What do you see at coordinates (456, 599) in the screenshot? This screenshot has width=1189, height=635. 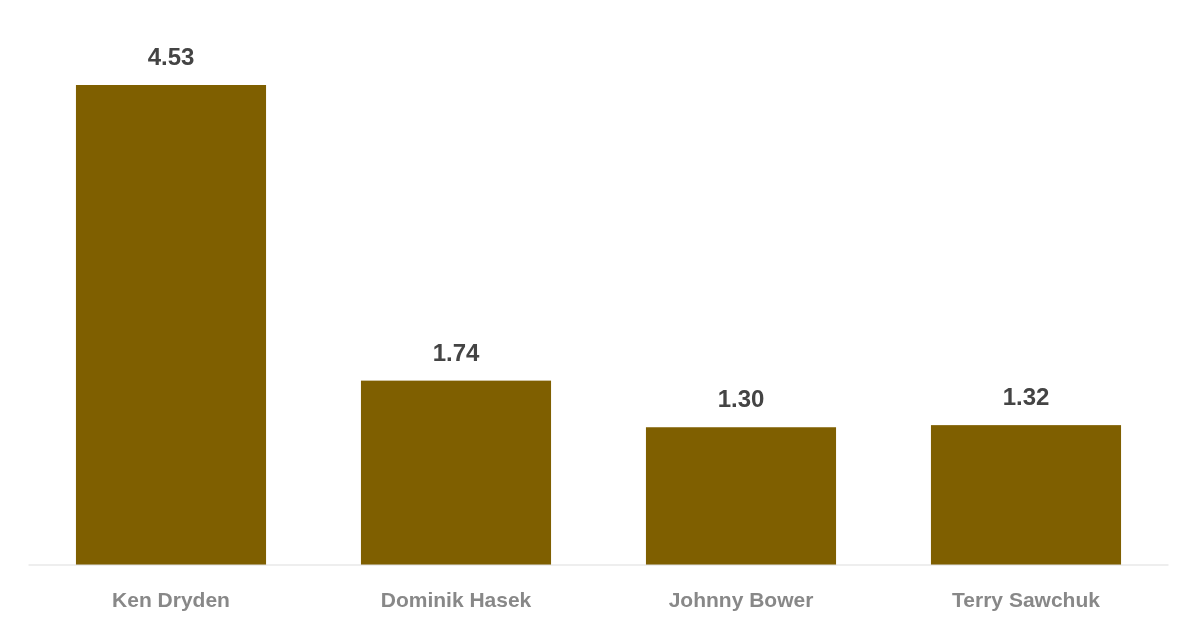 I see `x-tick-label: Dominik Hasek` at bounding box center [456, 599].